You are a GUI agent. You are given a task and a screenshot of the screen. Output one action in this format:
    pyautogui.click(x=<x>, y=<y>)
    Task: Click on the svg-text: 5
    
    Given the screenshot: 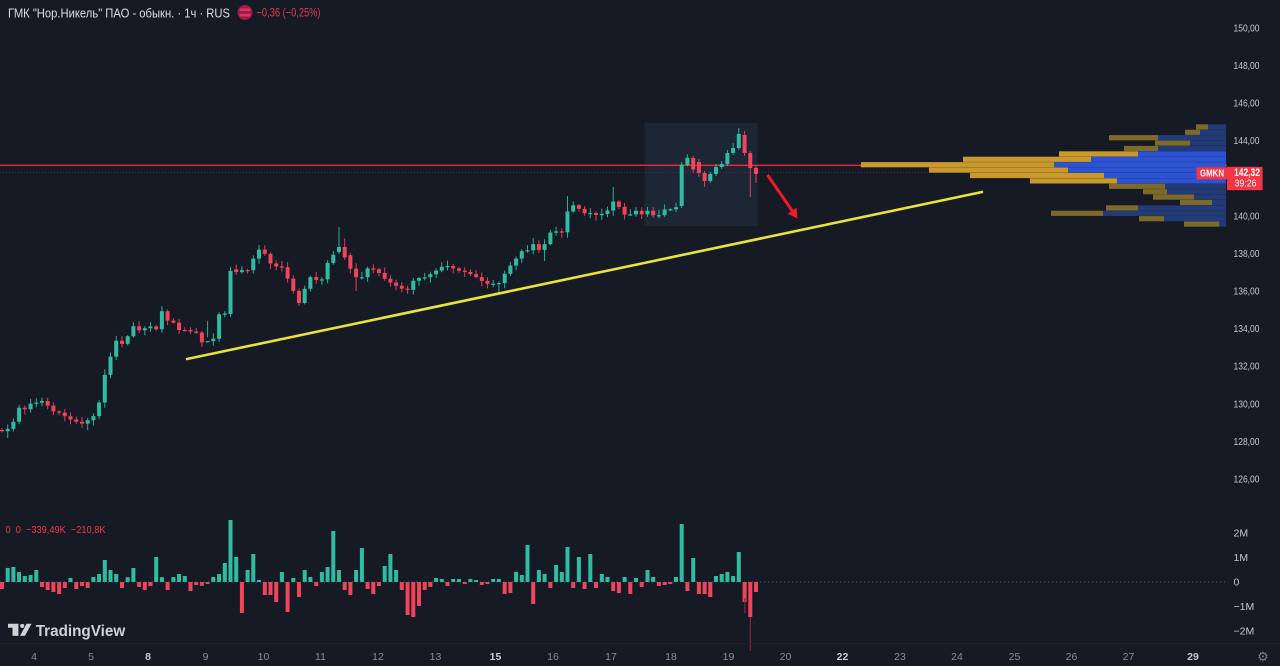 What is the action you would take?
    pyautogui.click(x=91, y=657)
    